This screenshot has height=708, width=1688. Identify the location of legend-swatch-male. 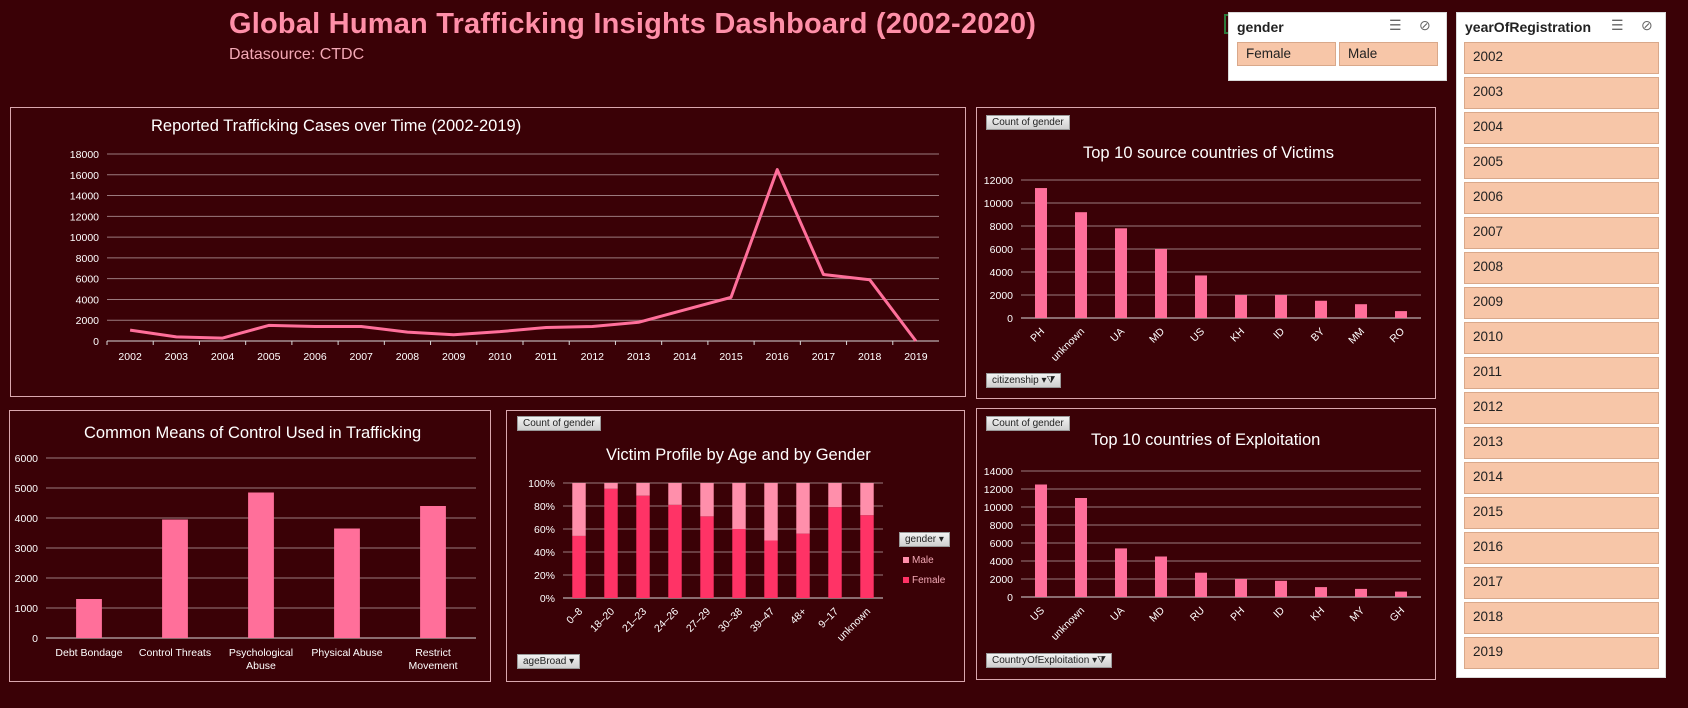
(906, 560).